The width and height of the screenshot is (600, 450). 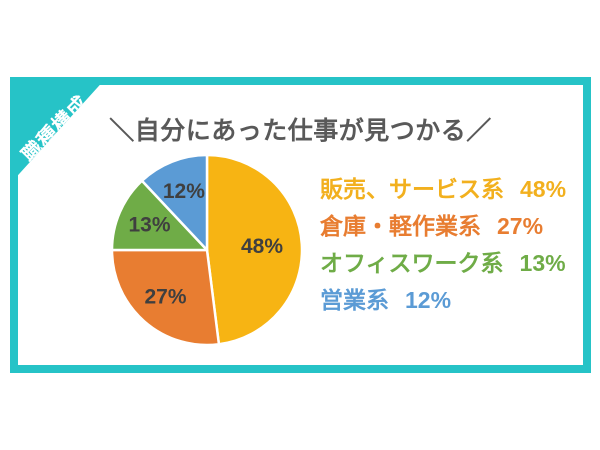 I want to click on legend: 販売、サービス系 48% 倉庫・軽作業系 27% オフィスワーク系 13% 営業系 12%, so click(x=443, y=245).